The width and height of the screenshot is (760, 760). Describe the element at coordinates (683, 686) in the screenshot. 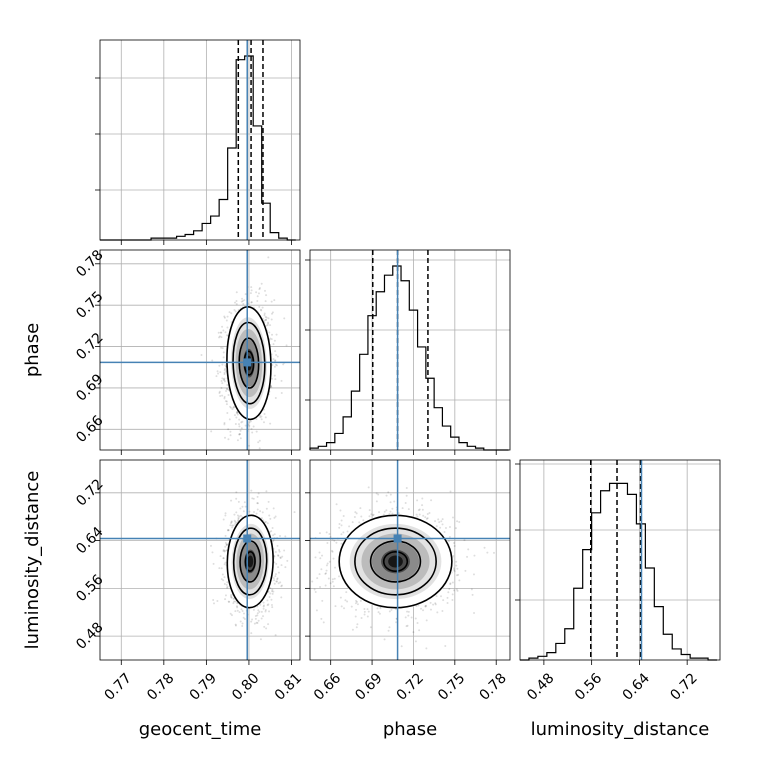

I see `tick-label-x: 0.72` at that location.